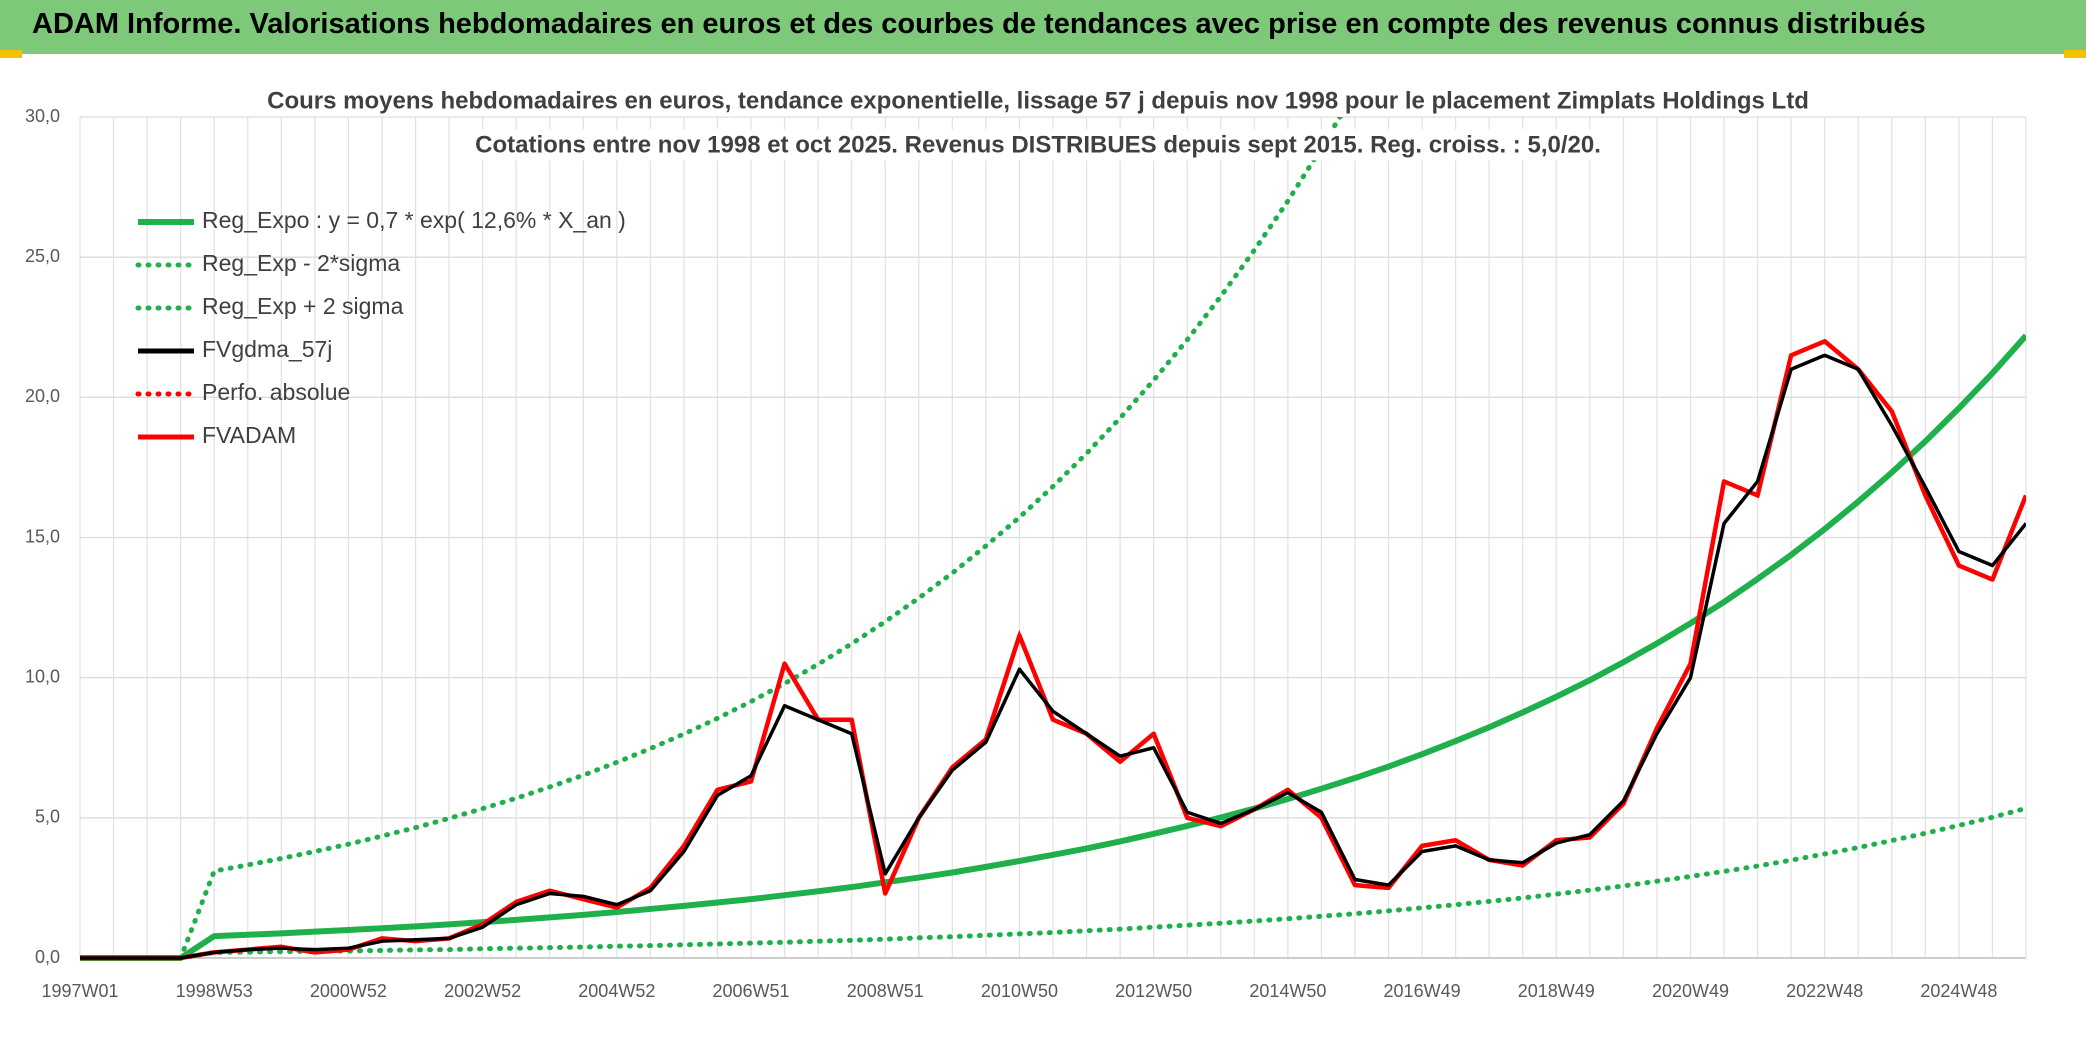 Image resolution: width=2086 pixels, height=1037 pixels. What do you see at coordinates (1422, 991) in the screenshot?
I see `x-tick-label: 2016W49` at bounding box center [1422, 991].